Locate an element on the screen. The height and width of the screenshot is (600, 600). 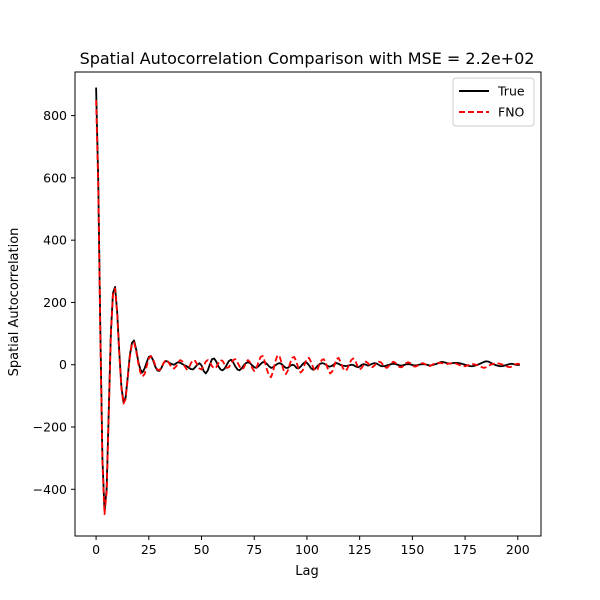
x-tick-label: 200 is located at coordinates (518, 549).